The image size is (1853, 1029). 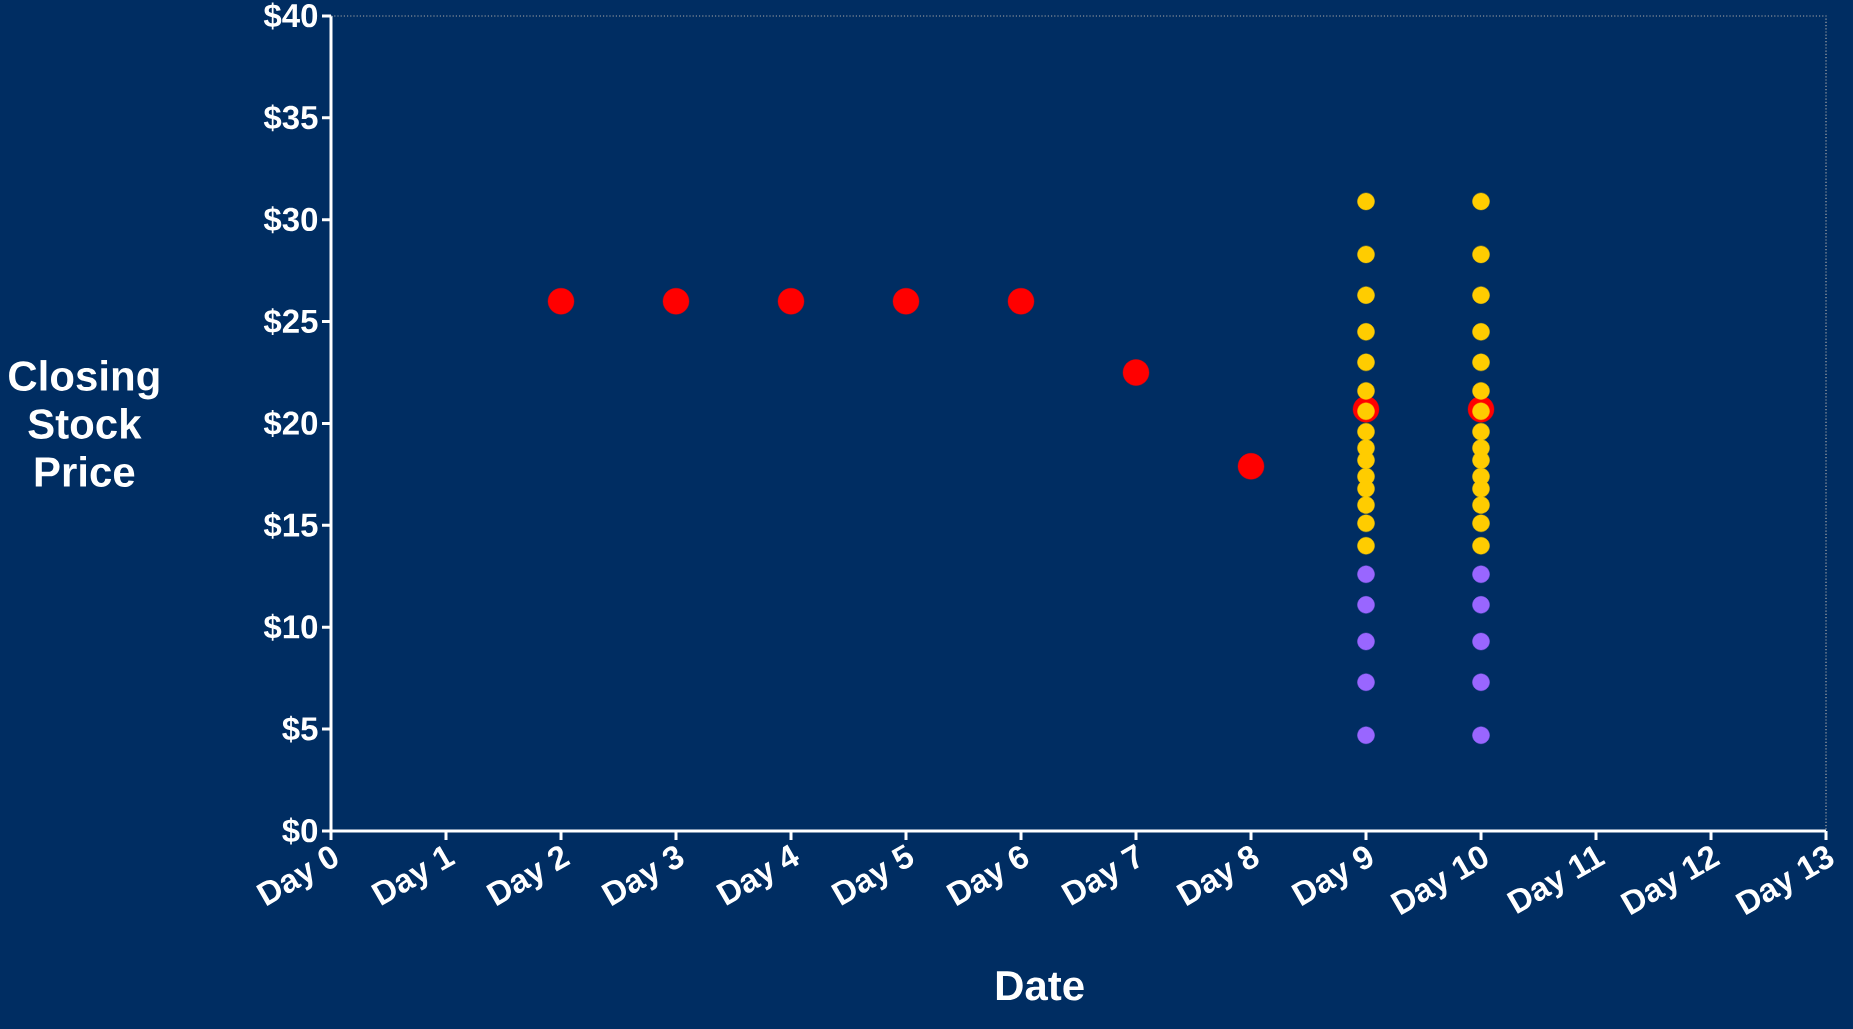 What do you see at coordinates (1099, 874) in the screenshot?
I see `x-tick-label: Day 7` at bounding box center [1099, 874].